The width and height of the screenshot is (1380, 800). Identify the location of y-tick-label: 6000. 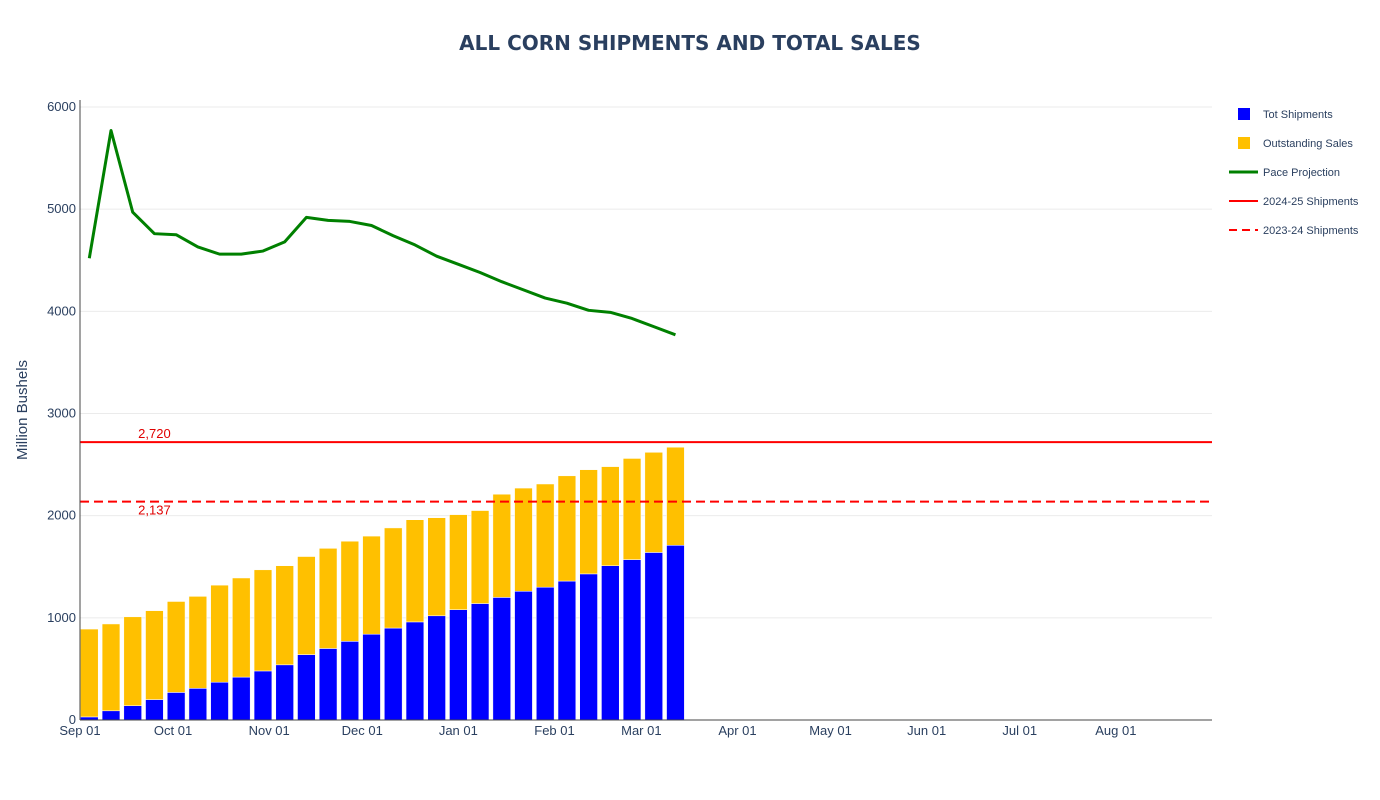
(61, 106).